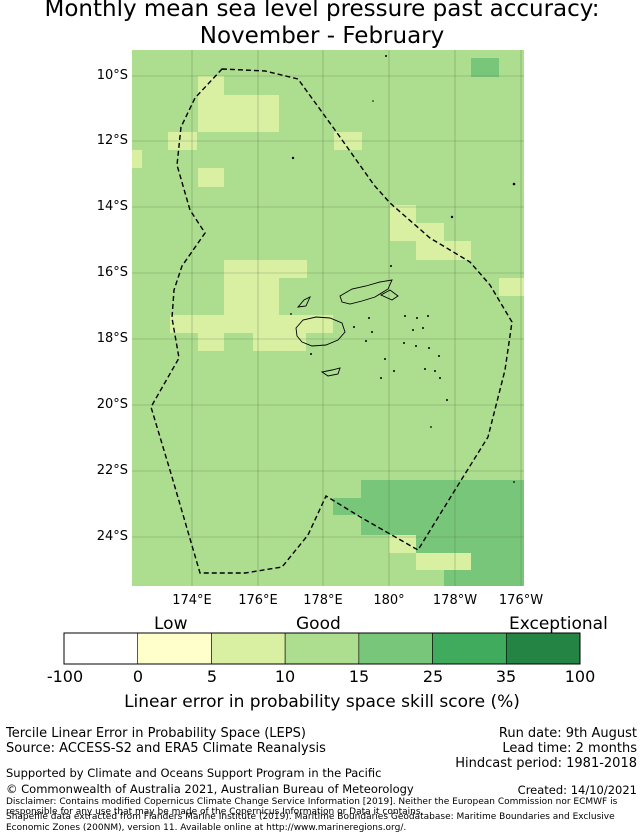 This screenshot has width=644, height=839. What do you see at coordinates (258, 600) in the screenshot?
I see `lon-tick-176e: 176°E` at bounding box center [258, 600].